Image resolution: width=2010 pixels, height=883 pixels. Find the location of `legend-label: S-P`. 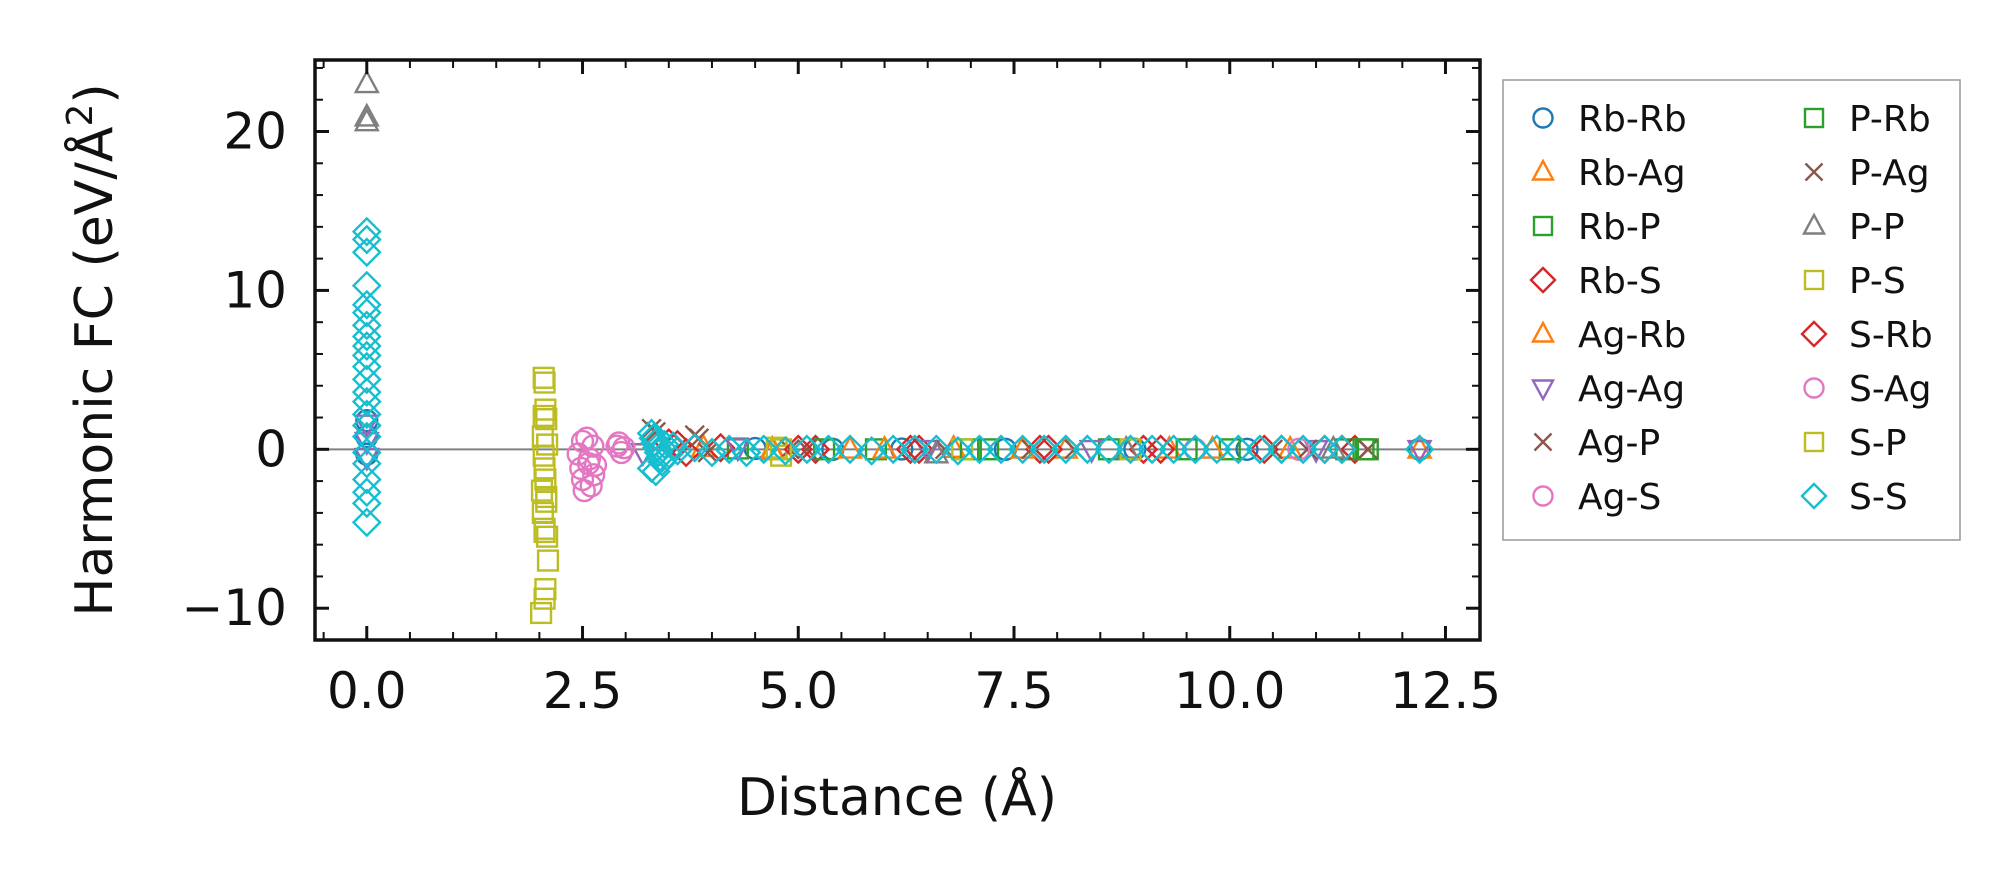

legend-label: S-P is located at coordinates (1878, 443).